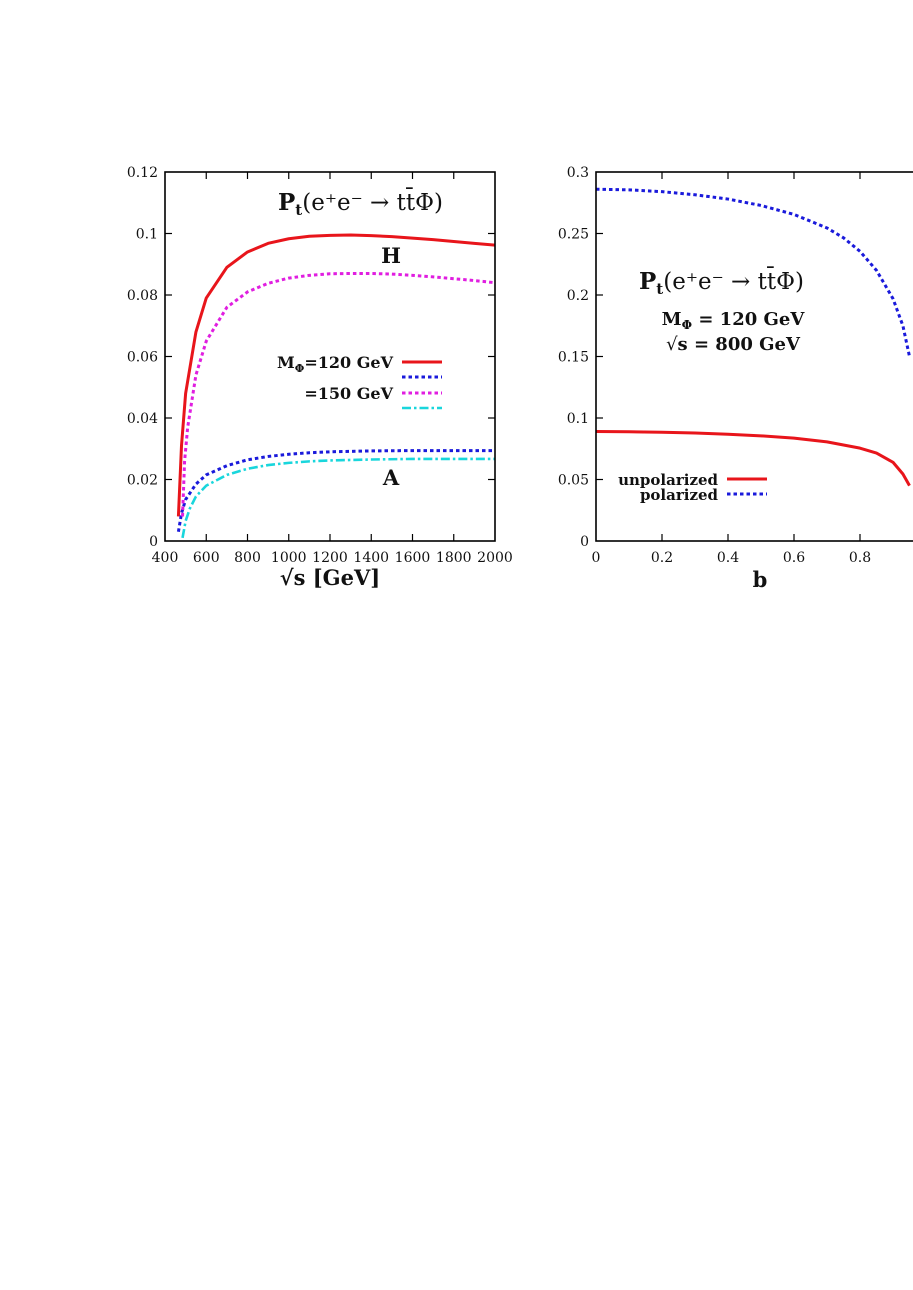  What do you see at coordinates (573, 235) in the screenshot?
I see `y-tick-label: 0.25` at bounding box center [573, 235].